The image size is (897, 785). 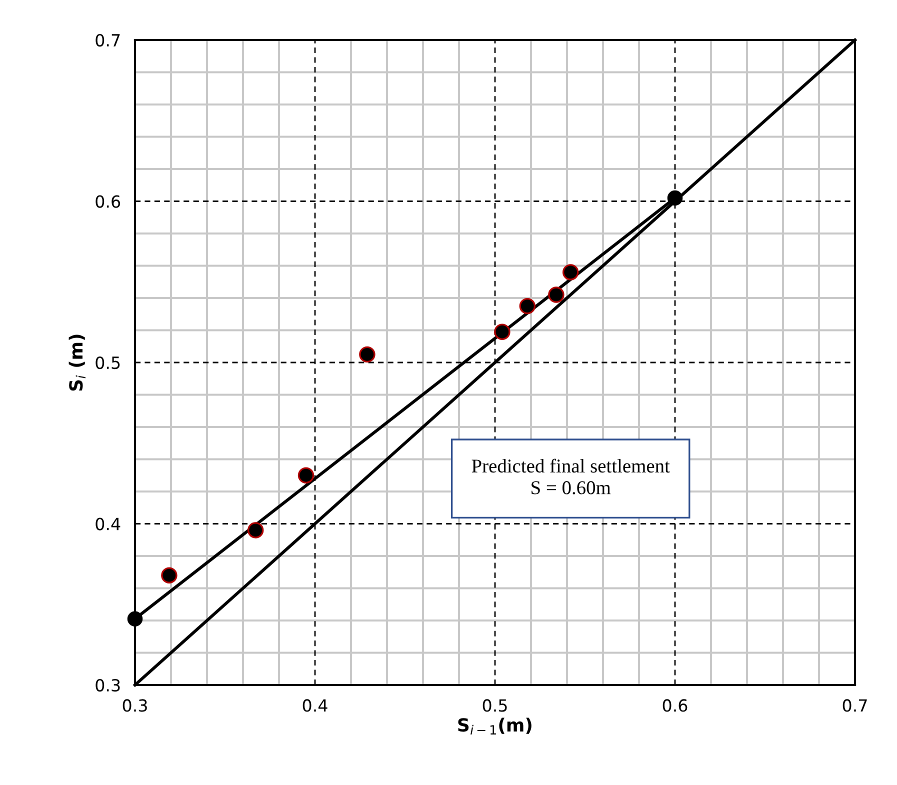 What do you see at coordinates (108, 40) in the screenshot?
I see `y-tick-label: 0.7` at bounding box center [108, 40].